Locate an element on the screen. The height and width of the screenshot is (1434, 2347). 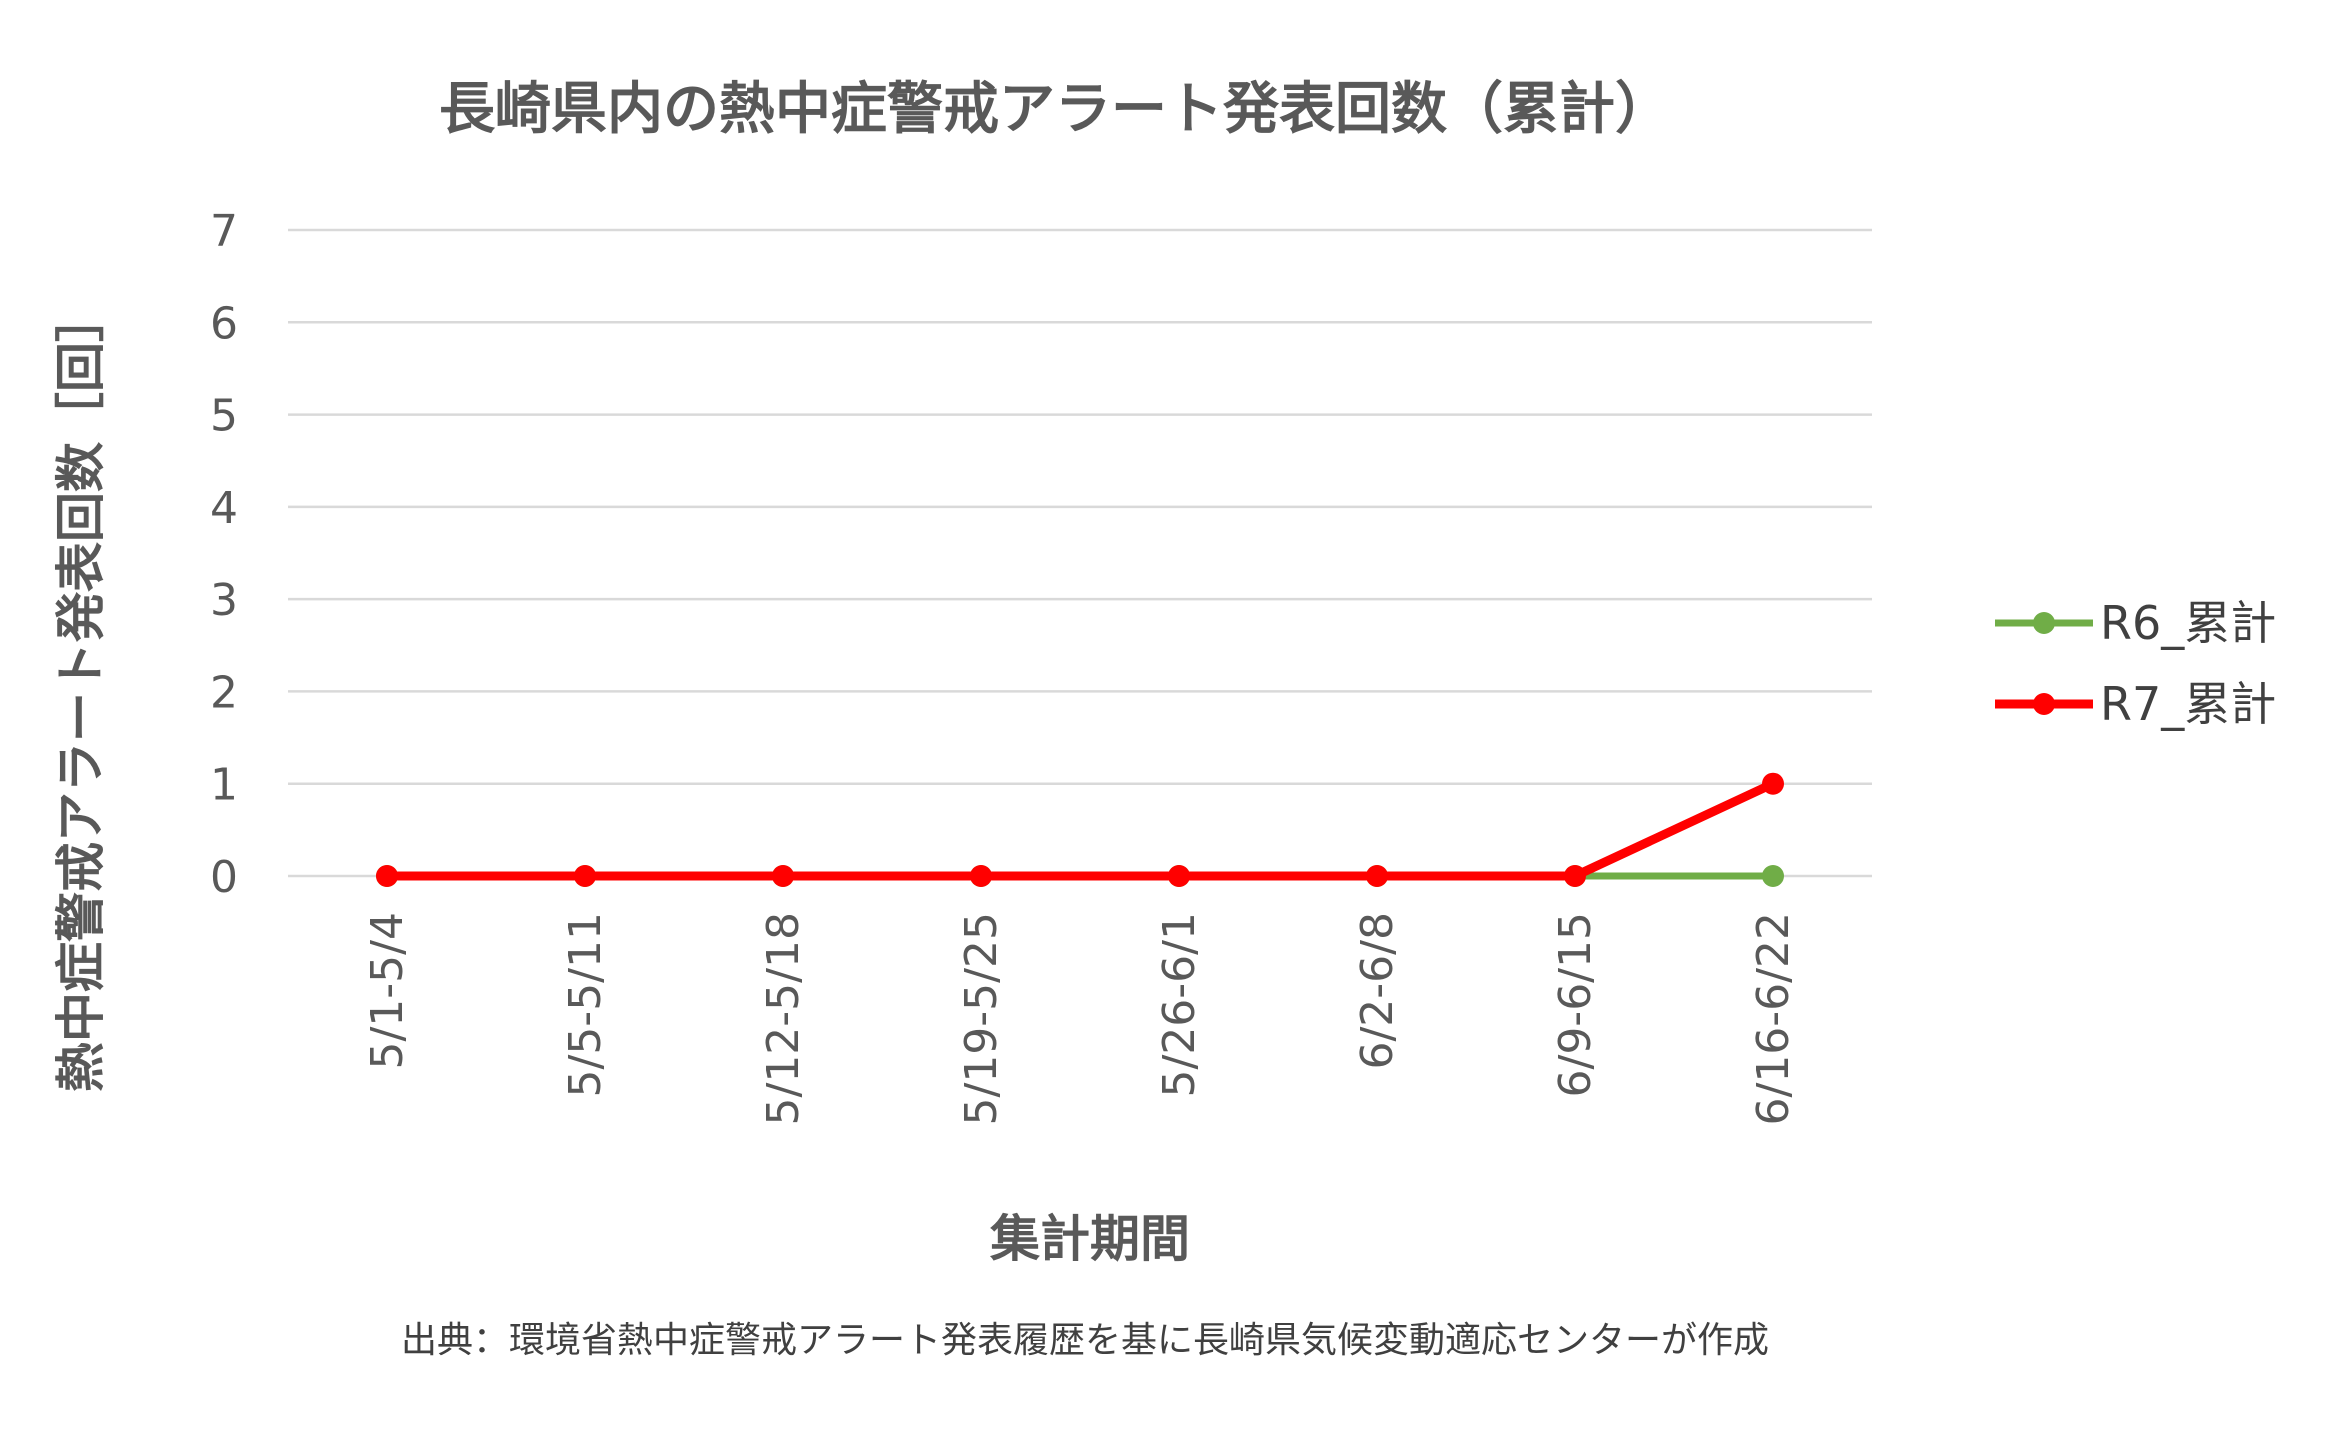
y-tick-label: 4 is located at coordinates (224, 508).